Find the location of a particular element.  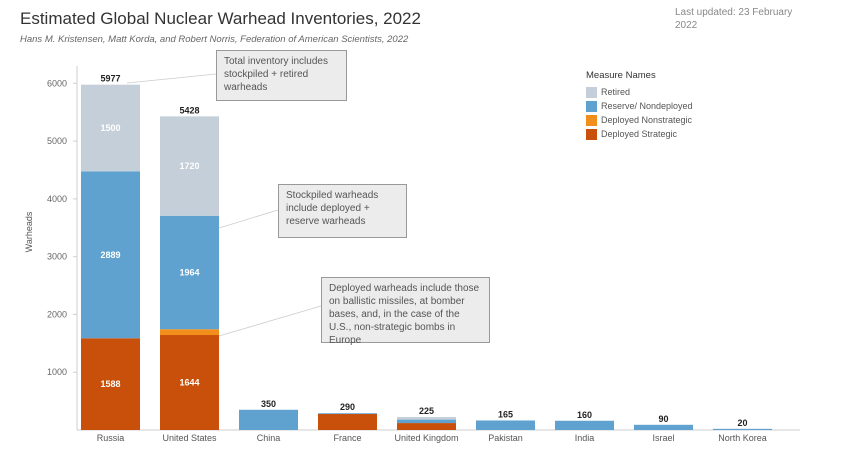

last-updated: Last updated: 23 February 2022 is located at coordinates (734, 19).